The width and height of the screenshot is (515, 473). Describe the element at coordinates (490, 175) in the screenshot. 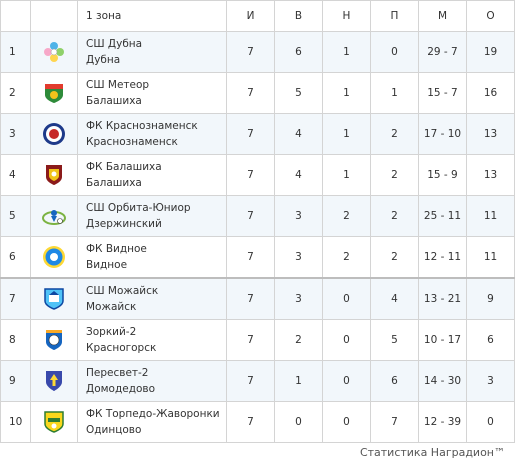

I see `points-cell: 13` at that location.